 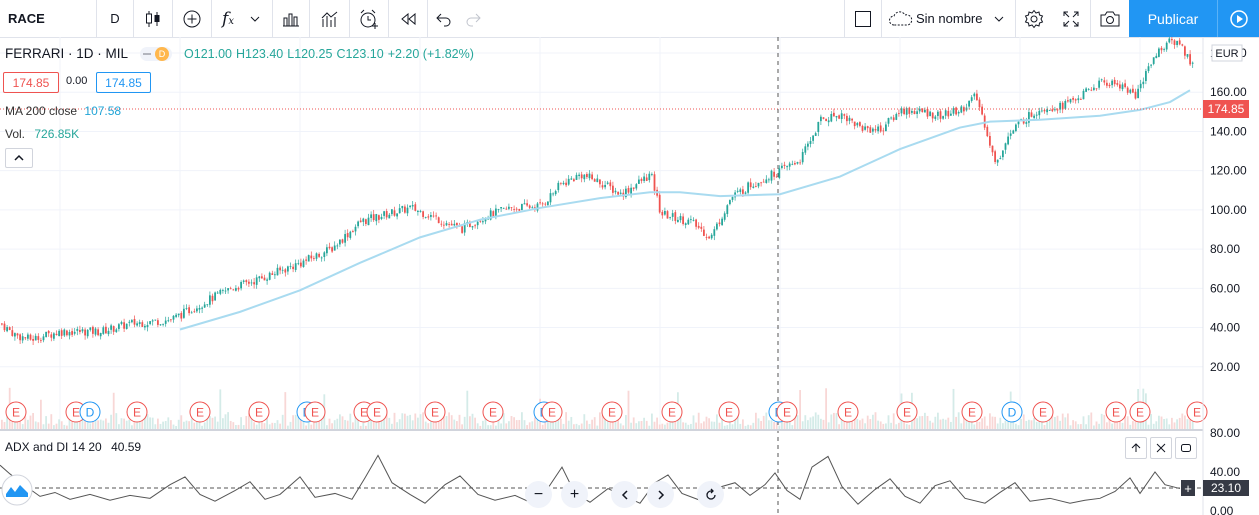 I want to click on event-label: E, so click(x=787, y=413).